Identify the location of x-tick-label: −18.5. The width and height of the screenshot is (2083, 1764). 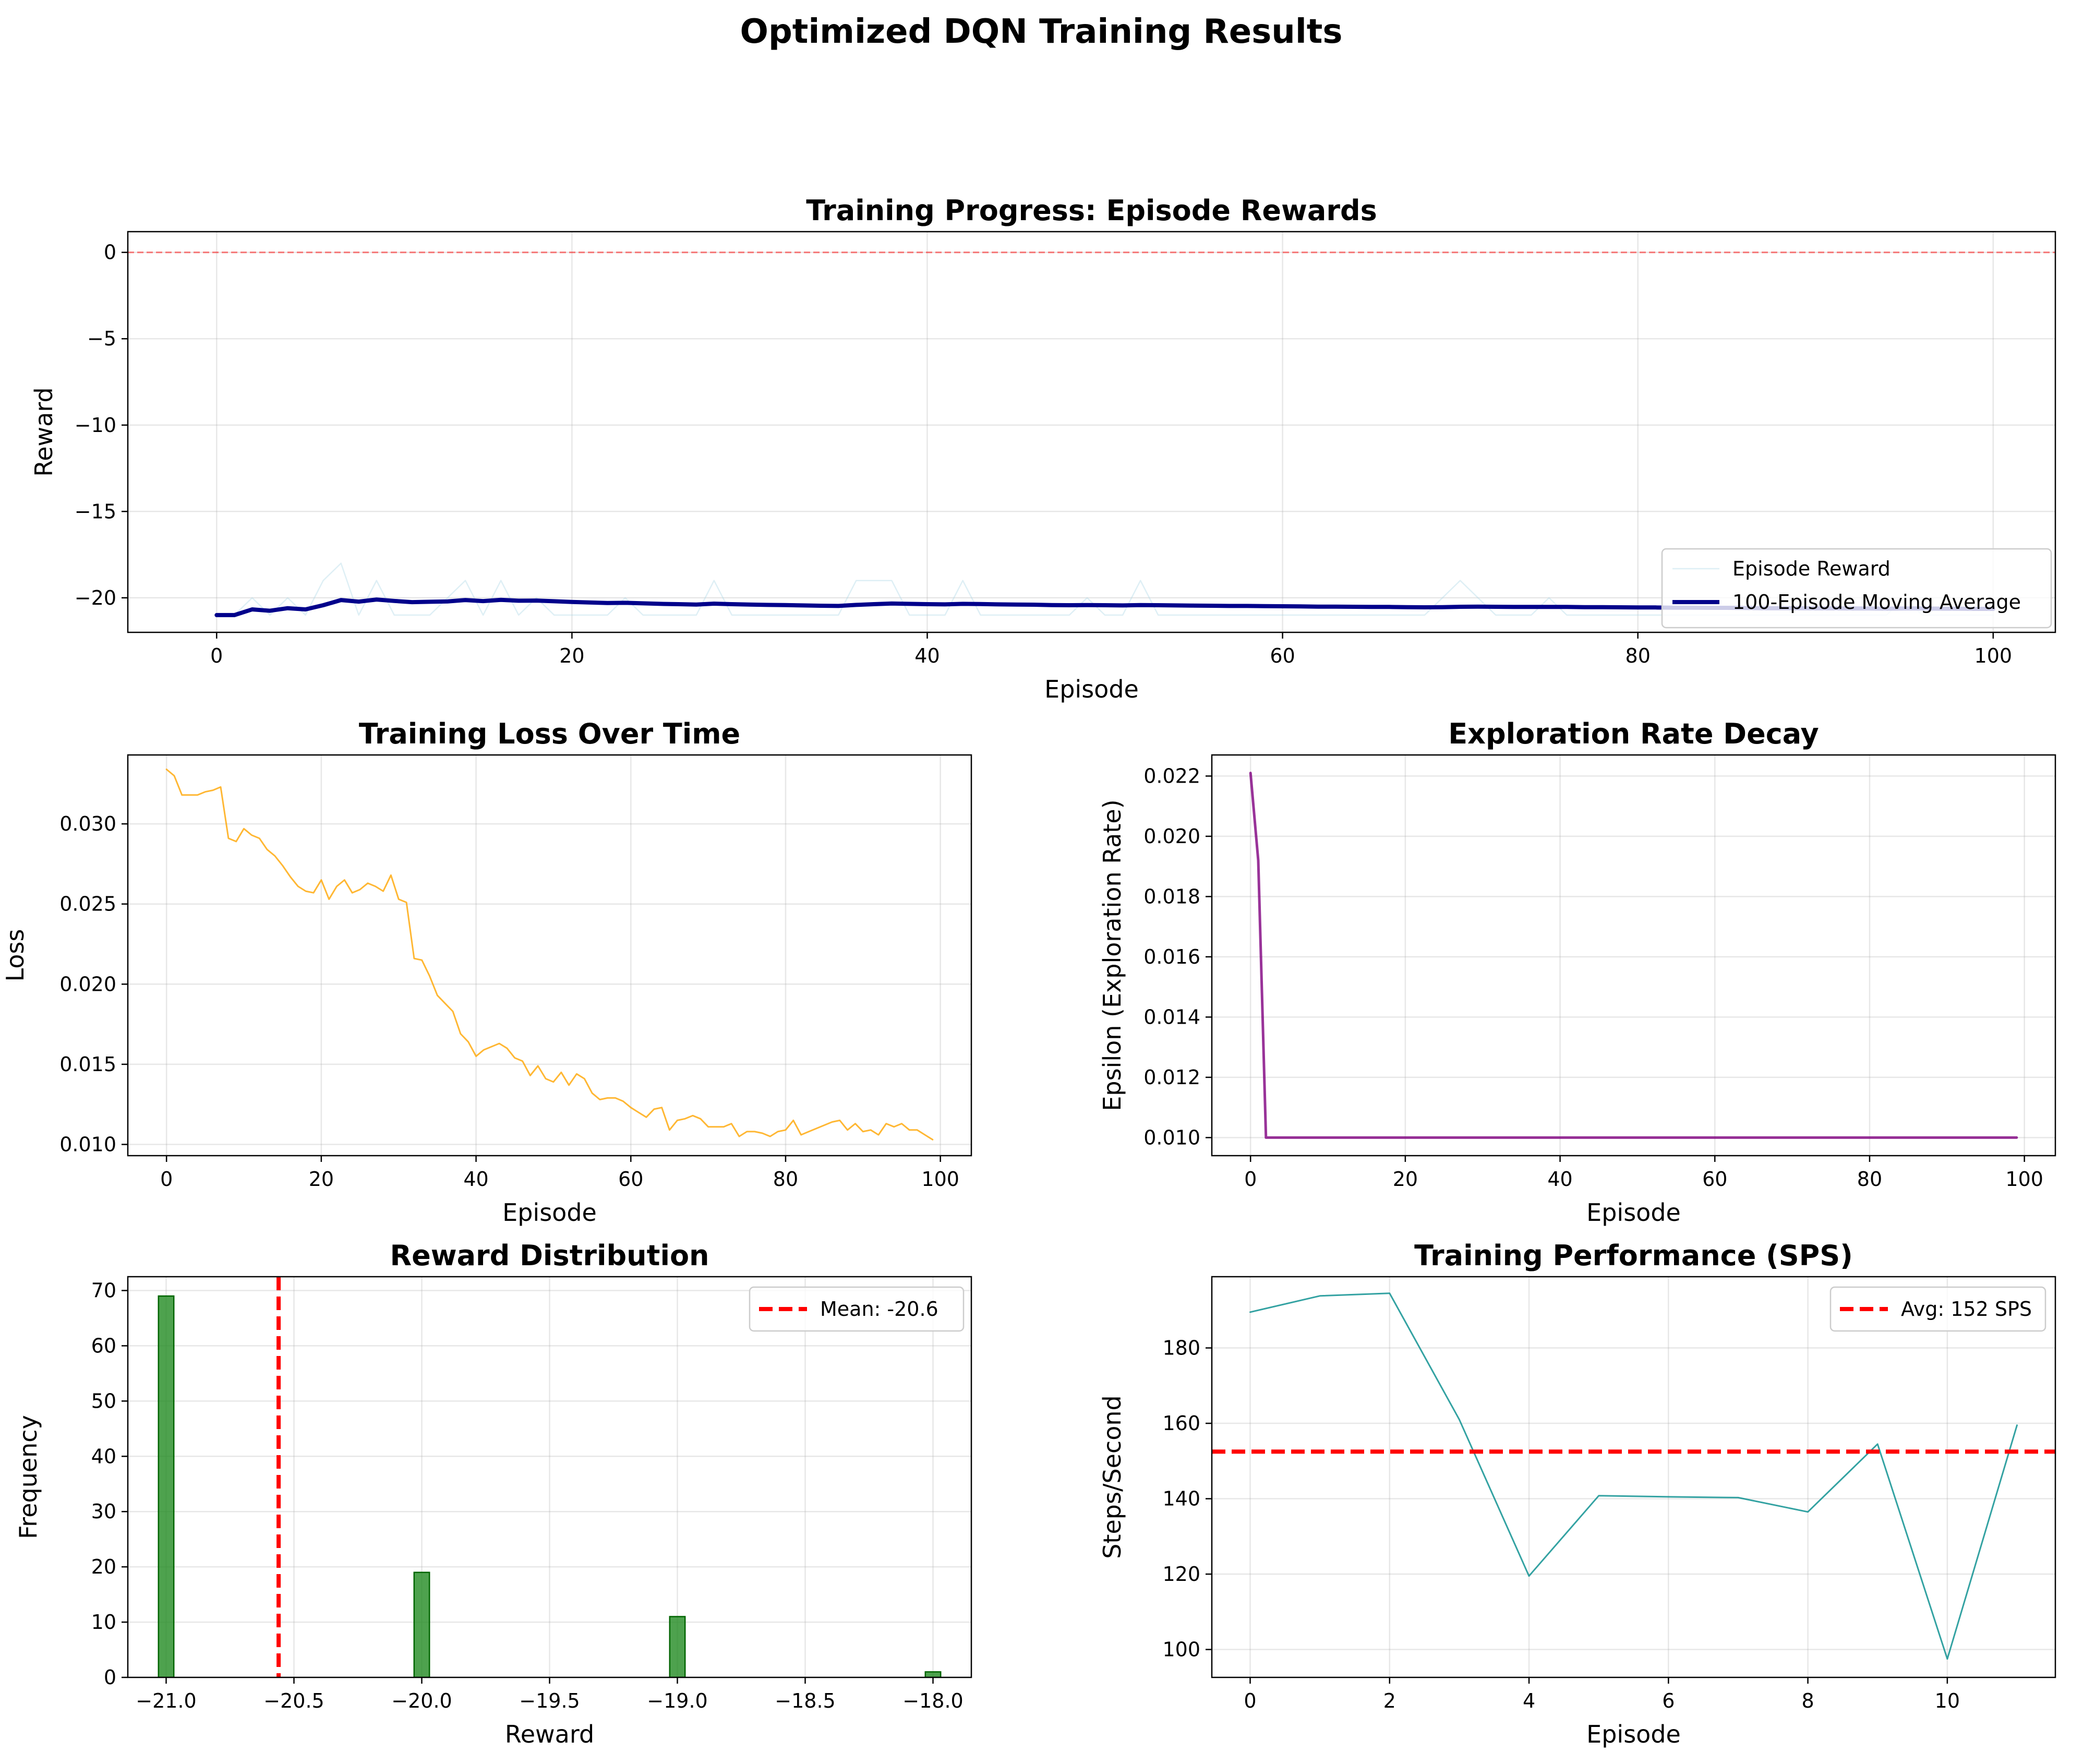
(805, 1700).